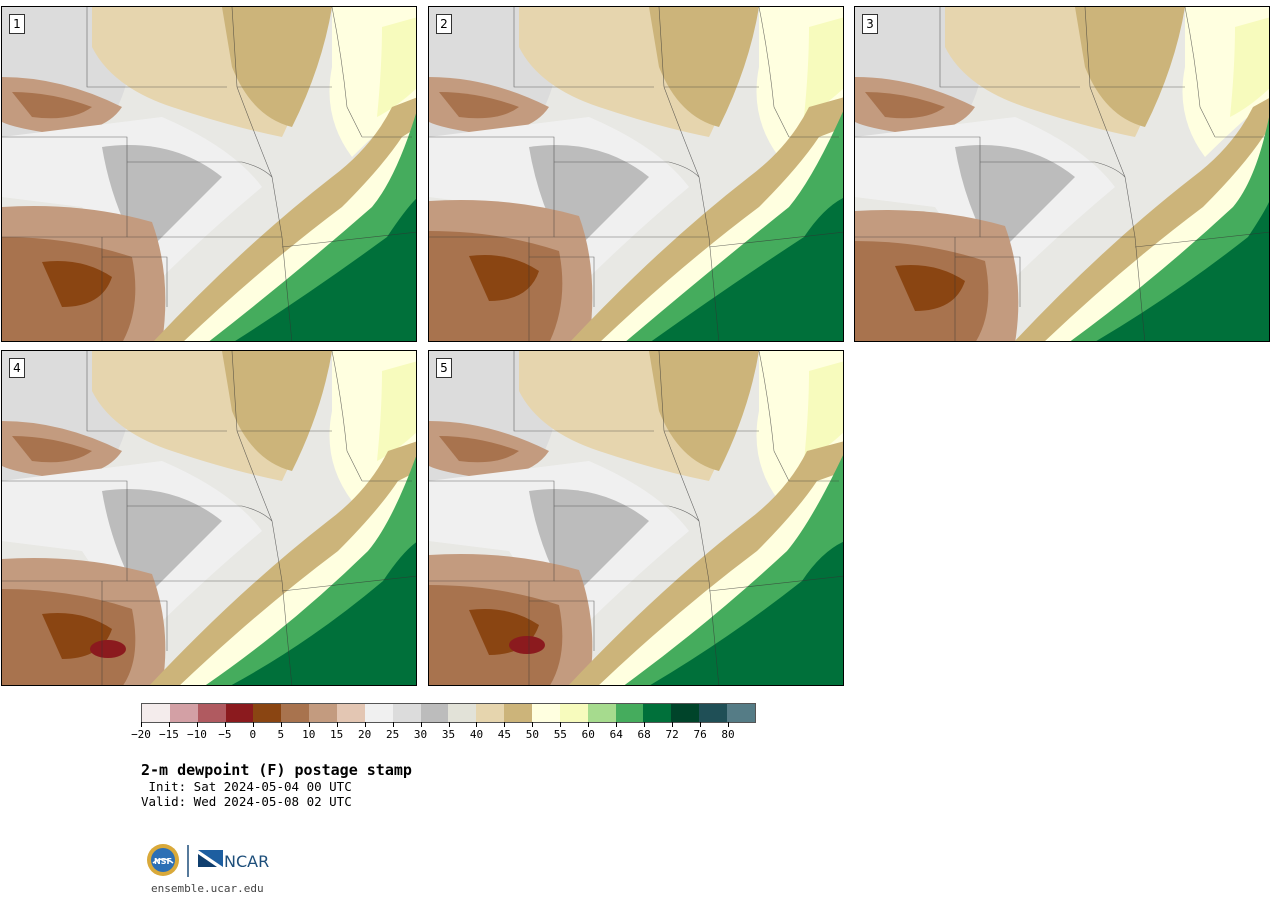 The height and width of the screenshot is (901, 1280). I want to click on colorbar-tick-label: −15, so click(169, 734).